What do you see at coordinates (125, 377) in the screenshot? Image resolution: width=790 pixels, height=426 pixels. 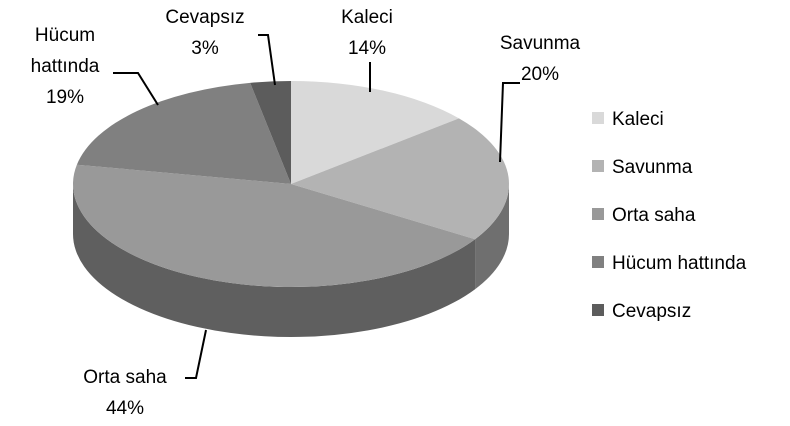 I see `label-name: Orta saha` at bounding box center [125, 377].